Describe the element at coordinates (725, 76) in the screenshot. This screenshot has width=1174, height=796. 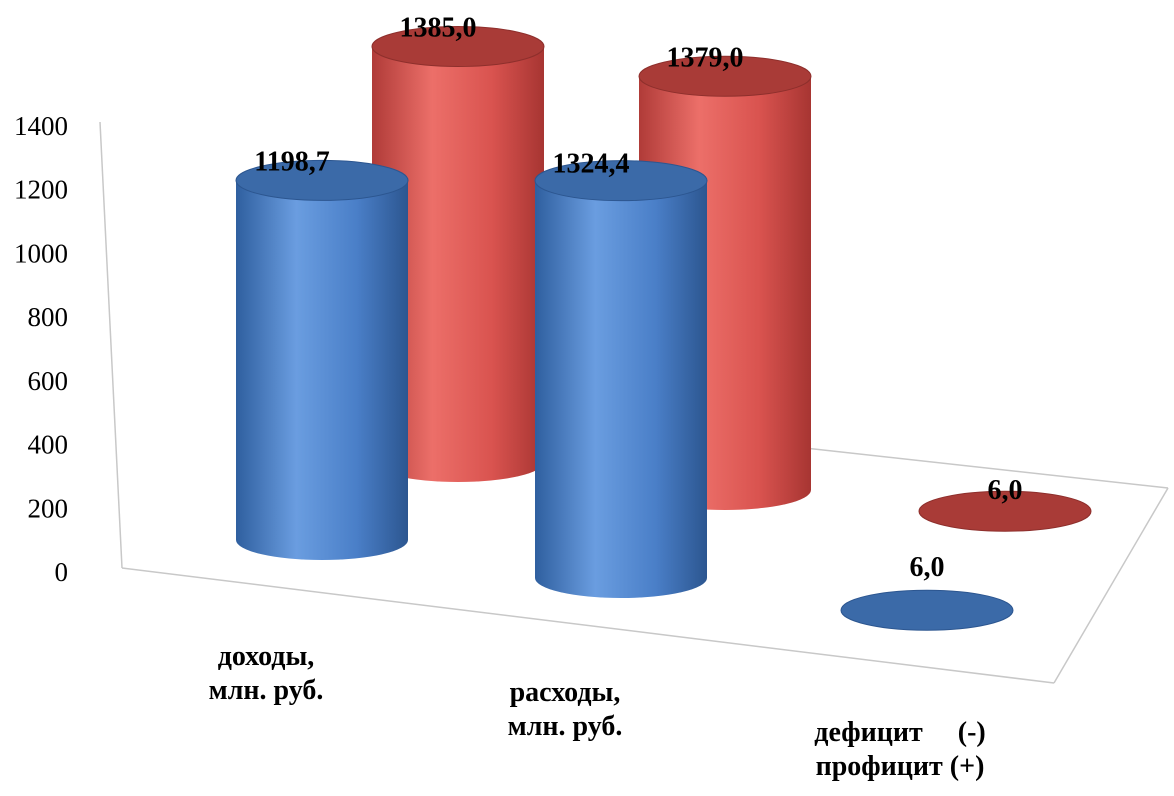
I see `bar-red-1-top` at that location.